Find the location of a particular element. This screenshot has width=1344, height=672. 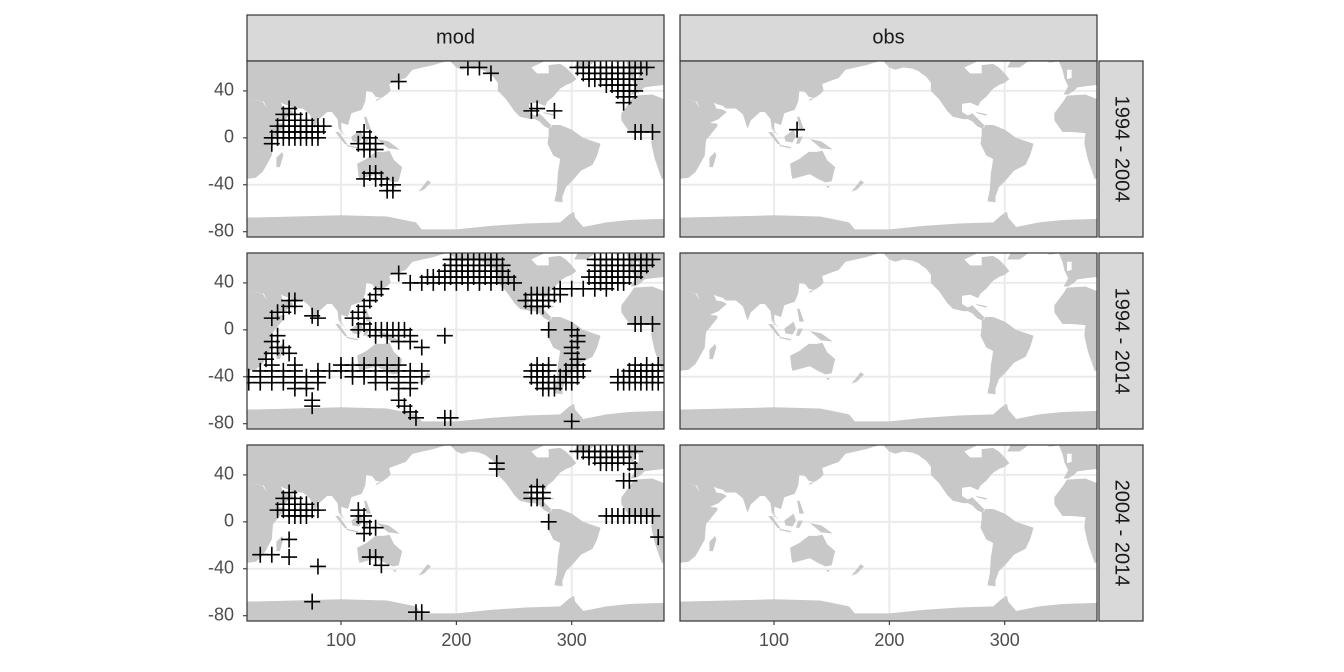

column-strip-label: mod is located at coordinates (455, 37).